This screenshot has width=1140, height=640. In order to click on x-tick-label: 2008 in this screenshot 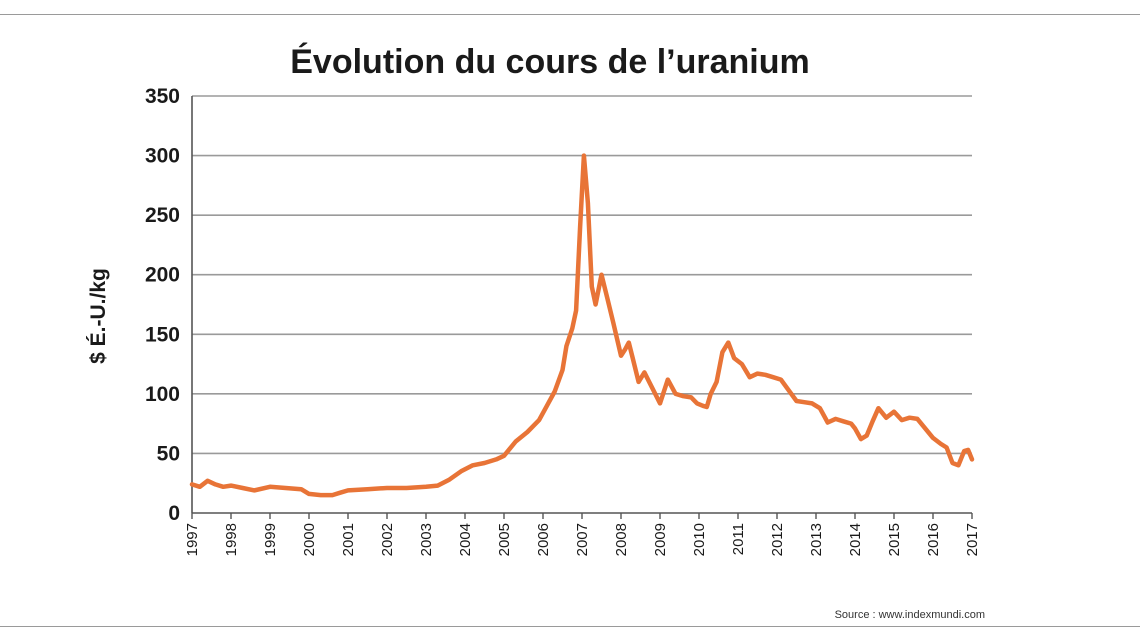, I will do `click(621, 539)`.